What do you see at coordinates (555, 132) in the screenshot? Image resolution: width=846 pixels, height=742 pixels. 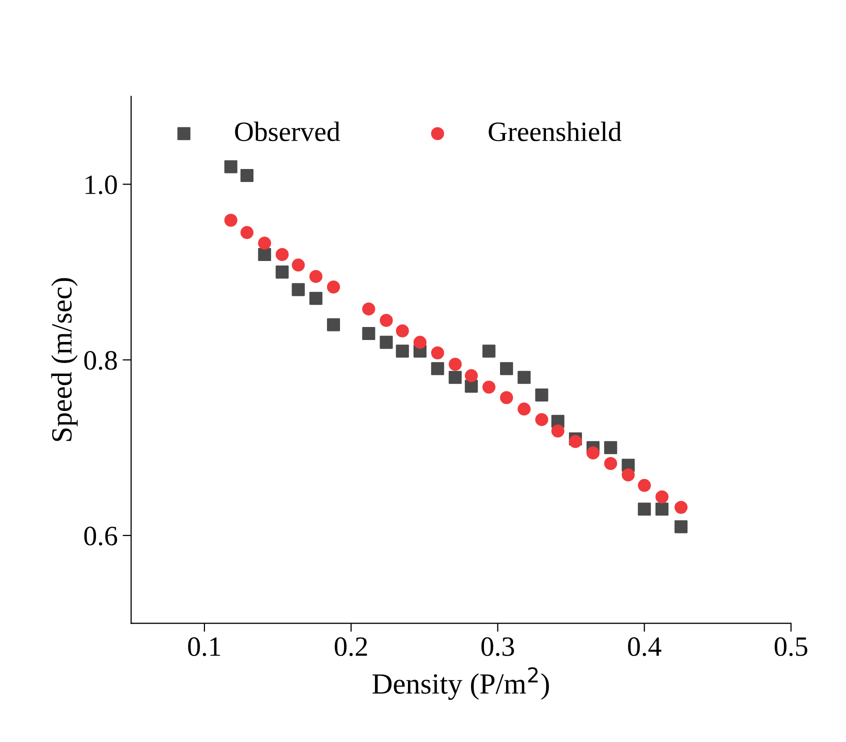 I see `legend-label: Greenshield` at bounding box center [555, 132].